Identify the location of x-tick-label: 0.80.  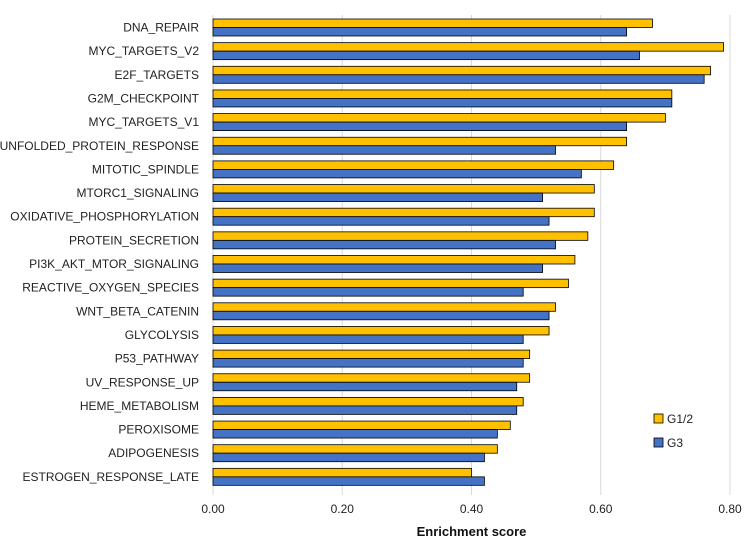
(730, 509).